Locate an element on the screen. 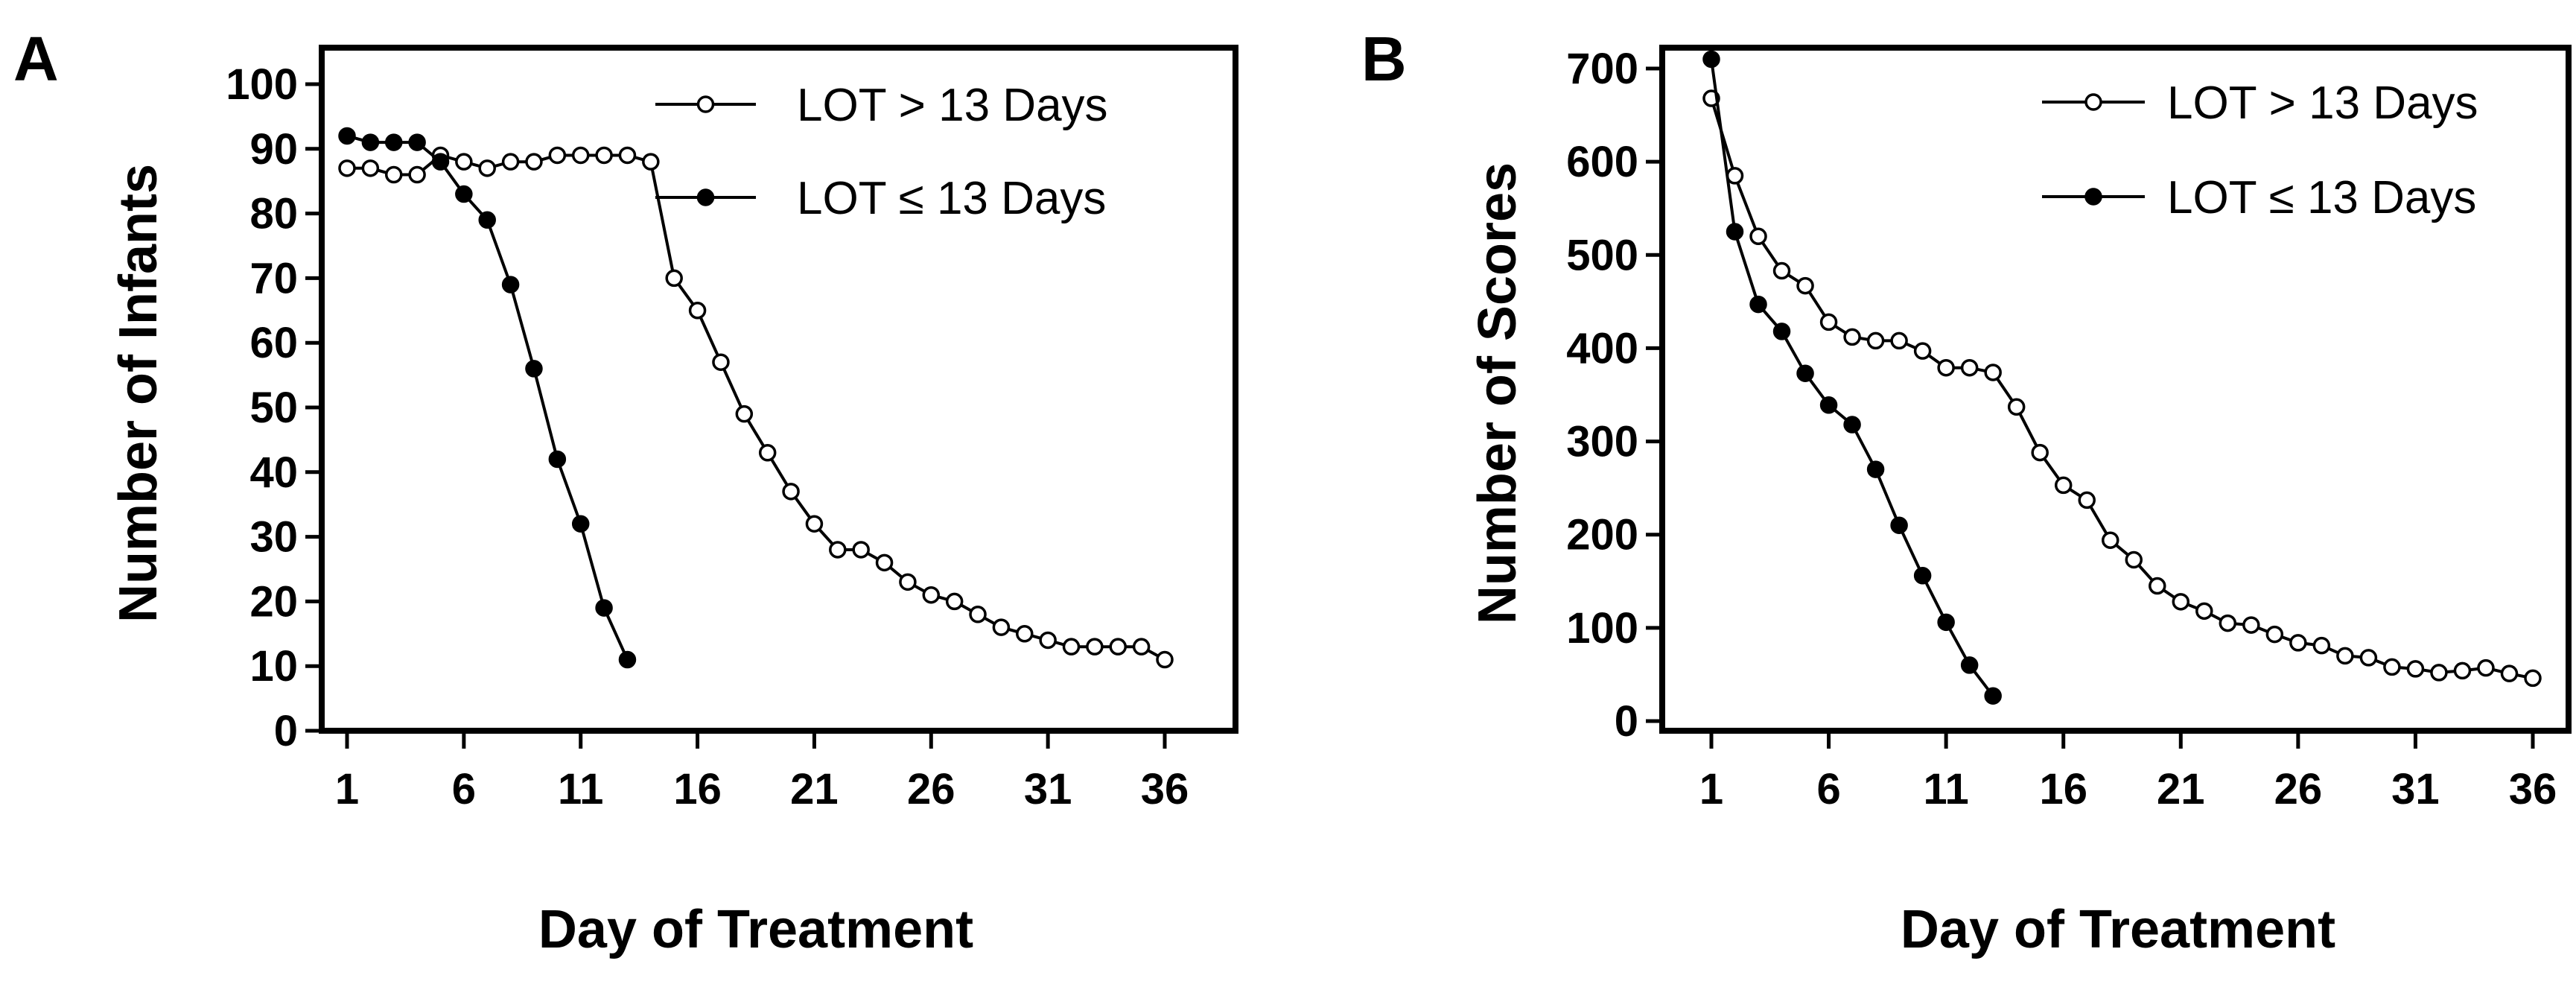 The height and width of the screenshot is (987, 2576). panel-a-y-tick-label: 100 is located at coordinates (262, 84).